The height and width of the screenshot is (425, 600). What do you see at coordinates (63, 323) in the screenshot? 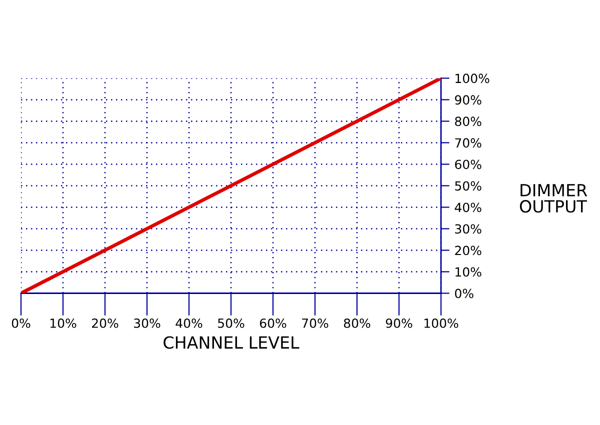
I see `x-tick-label: 10%` at bounding box center [63, 323].